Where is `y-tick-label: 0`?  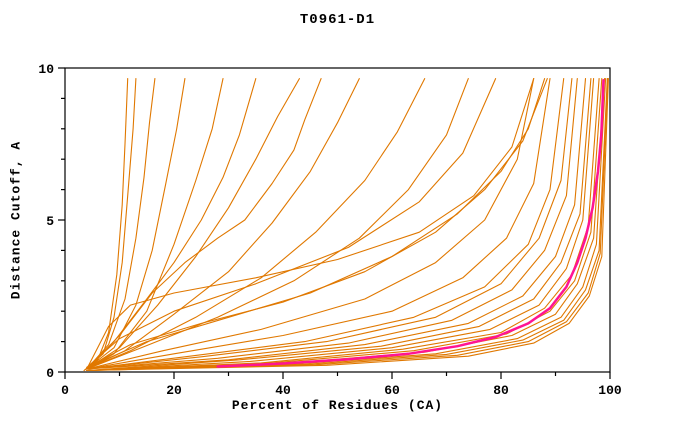
y-tick-label: 0 is located at coordinates (50, 373).